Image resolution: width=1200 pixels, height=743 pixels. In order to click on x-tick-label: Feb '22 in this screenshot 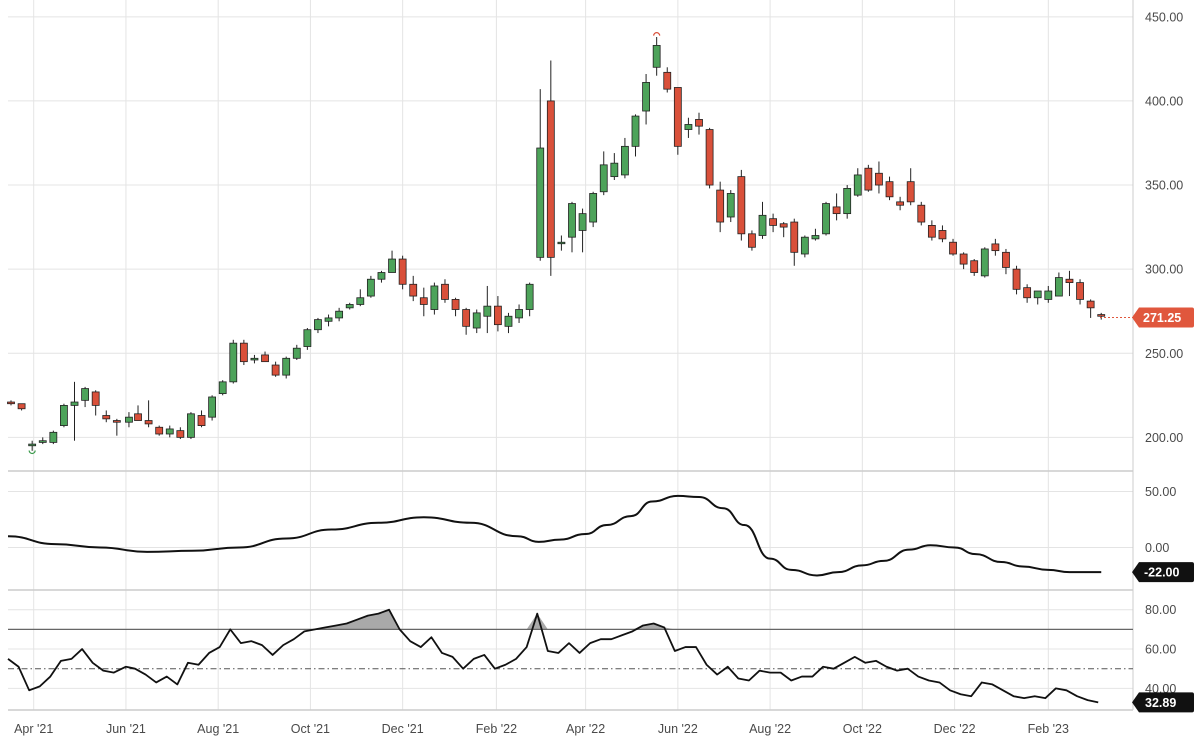, I will do `click(496, 729)`.